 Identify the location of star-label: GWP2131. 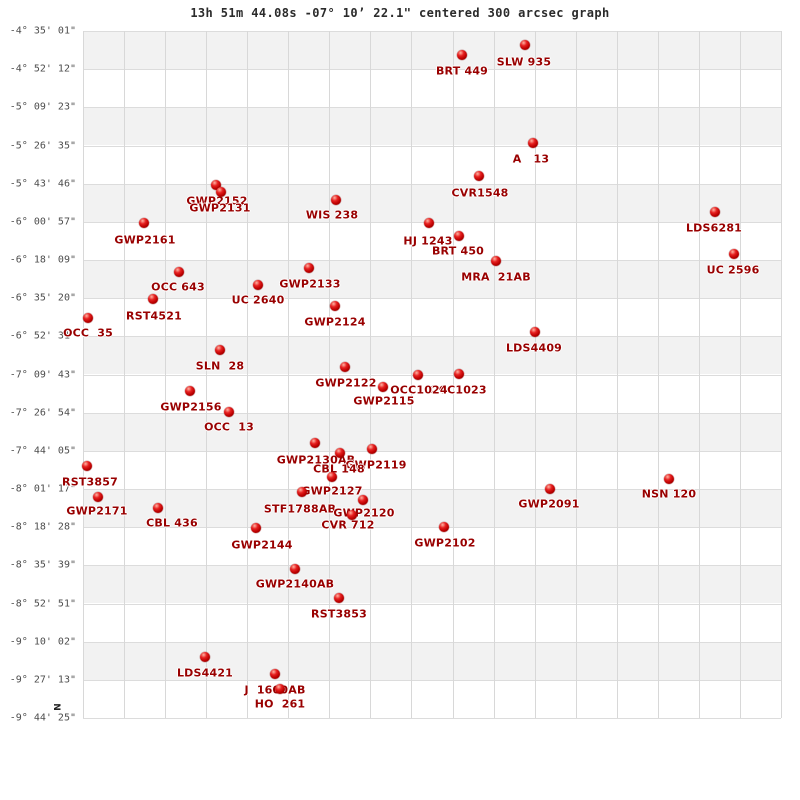
(220, 208).